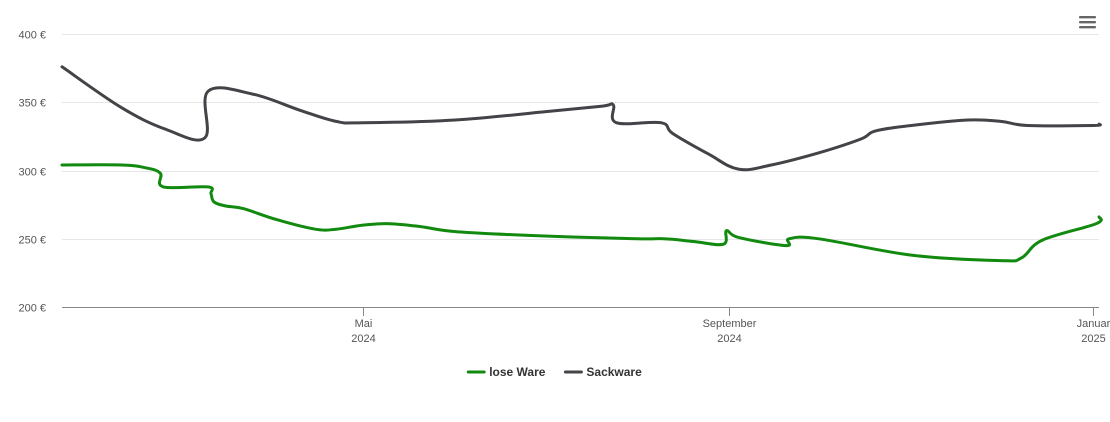 Image resolution: width=1110 pixels, height=422 pixels. I want to click on chart-menu-button, so click(1088, 22).